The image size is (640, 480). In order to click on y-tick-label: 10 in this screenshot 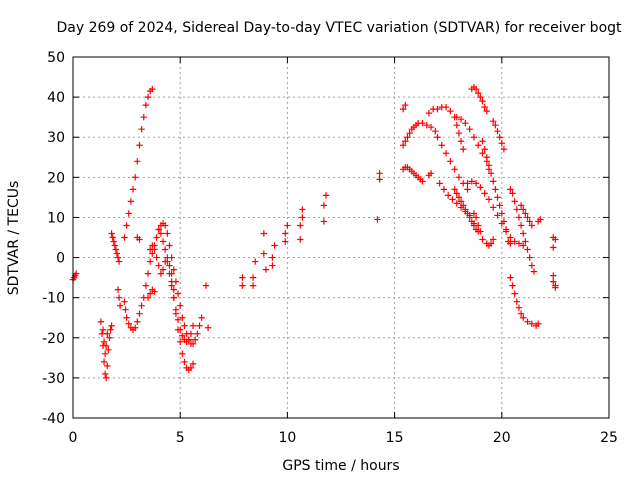, I will do `click(56, 218)`.